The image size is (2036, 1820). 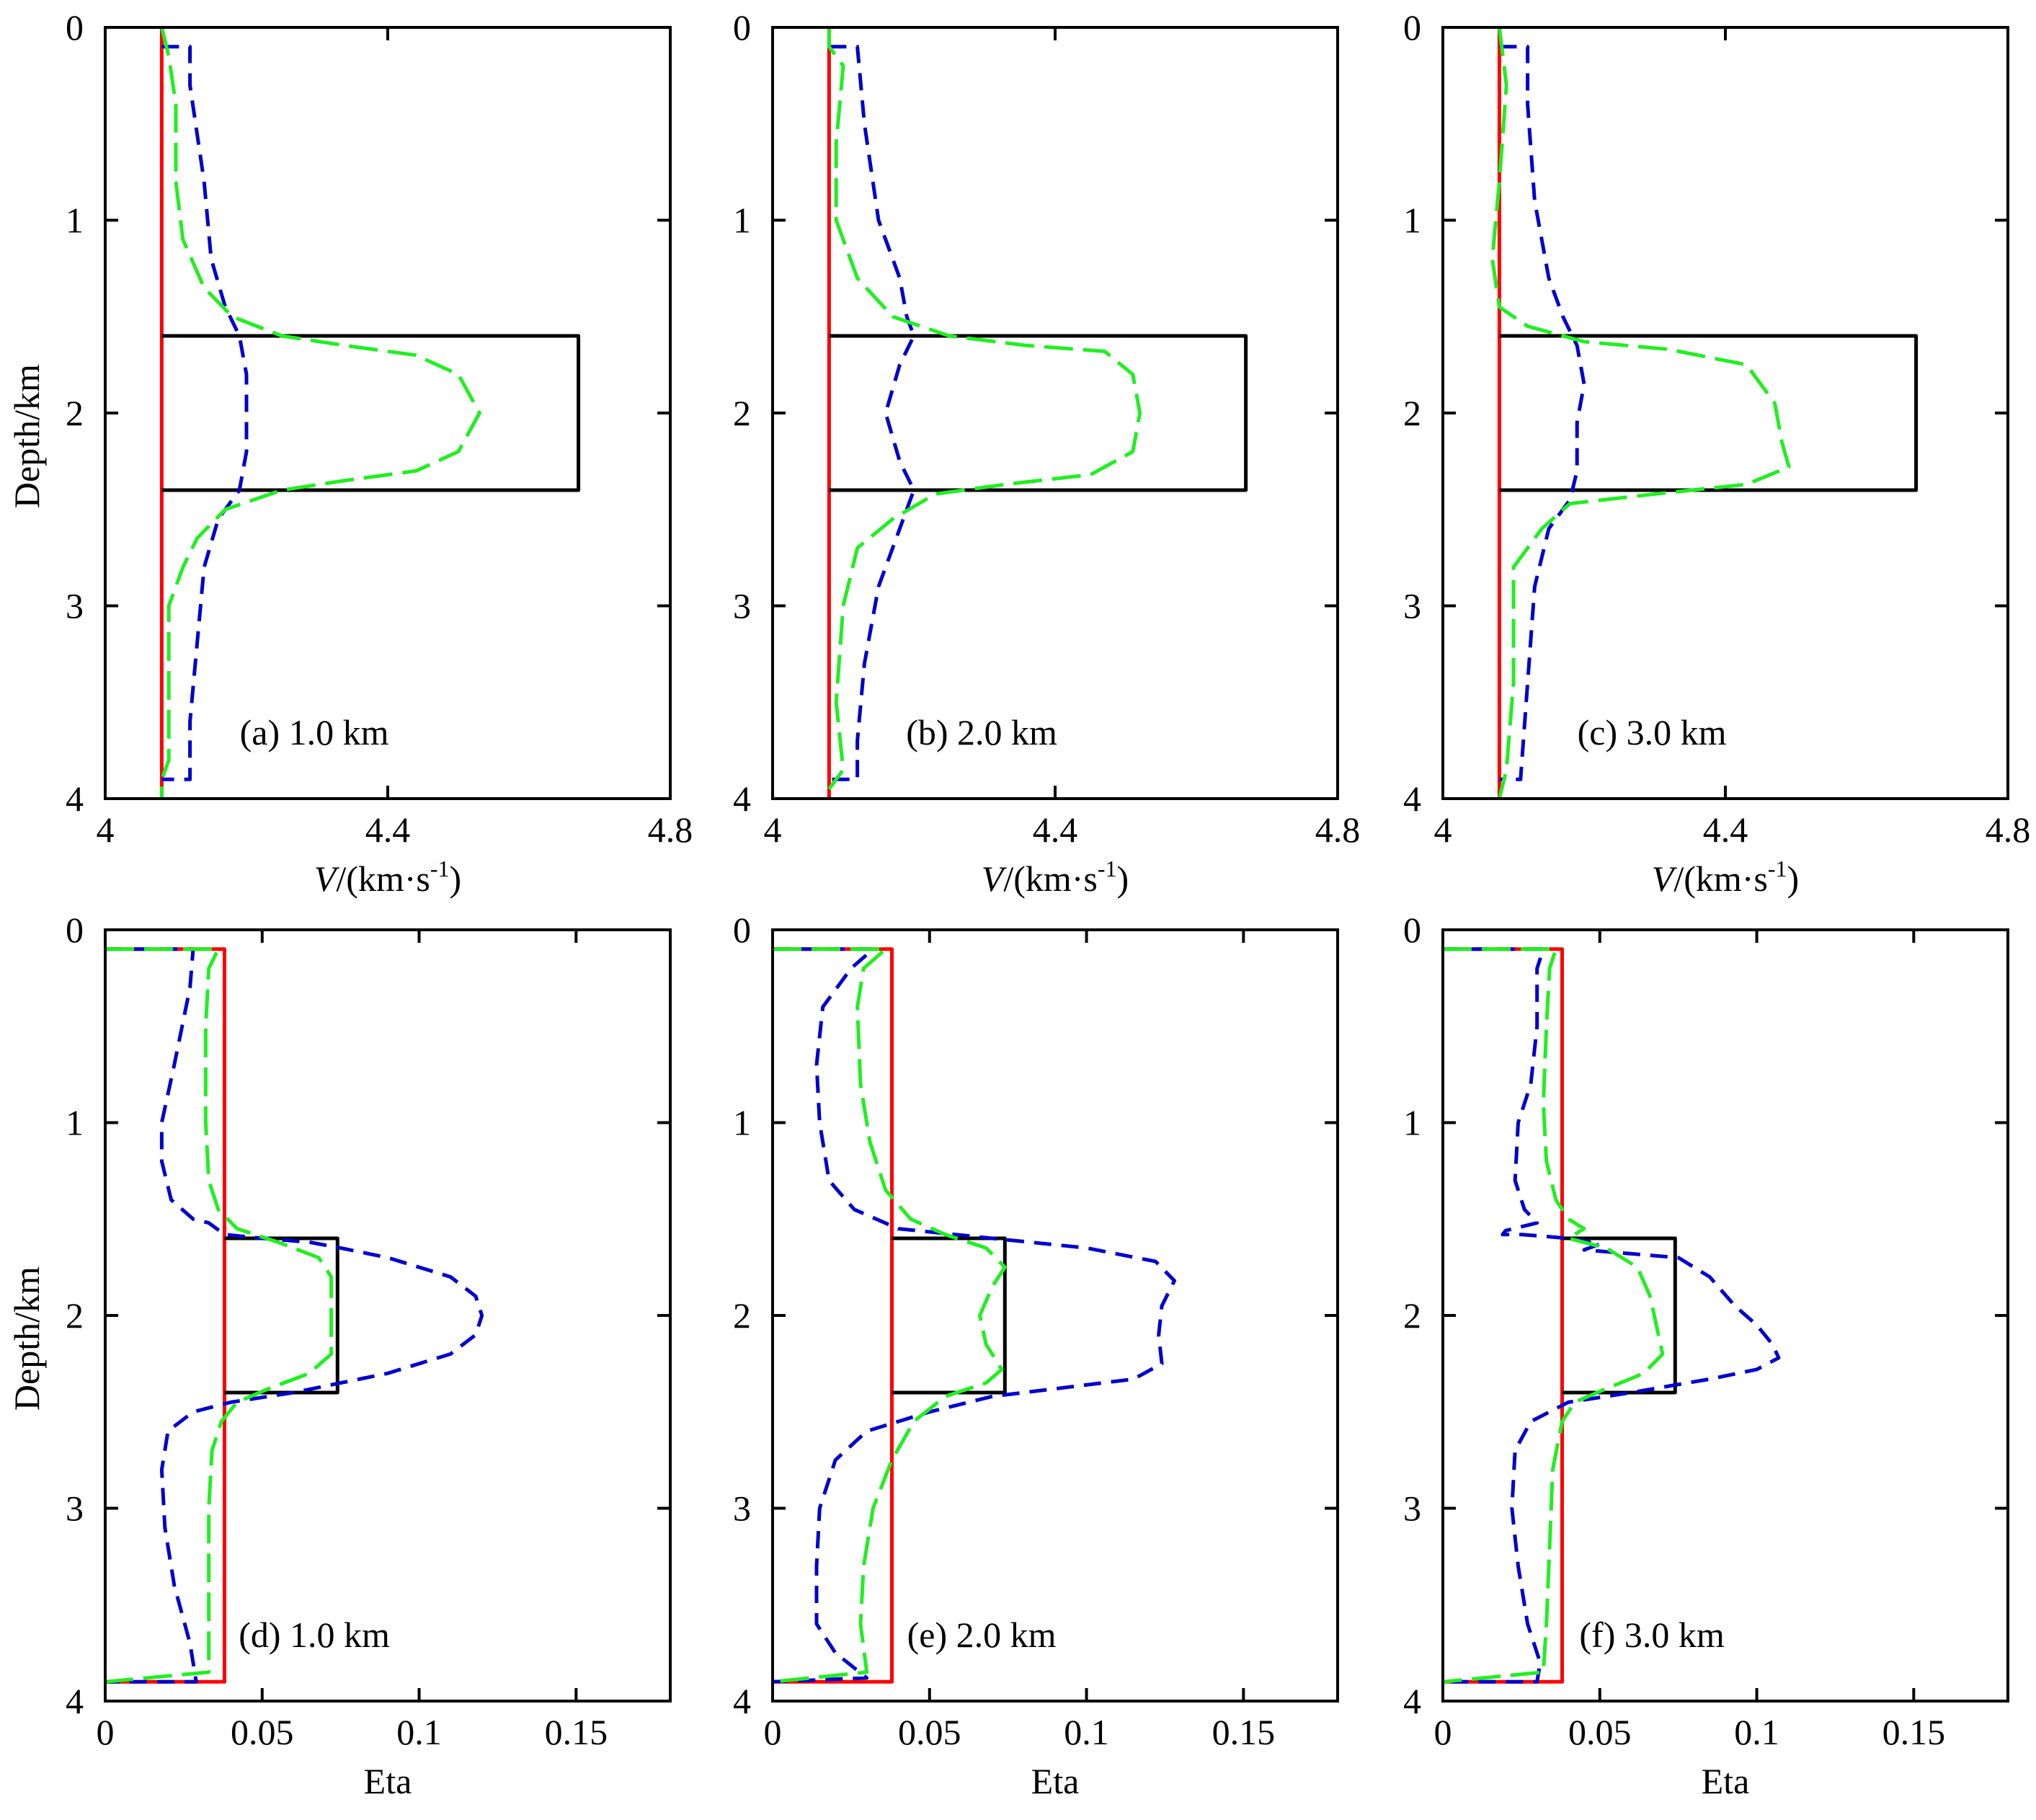 What do you see at coordinates (314, 1635) in the screenshot?
I see `panel-annotation: (d) 1.0 km` at bounding box center [314, 1635].